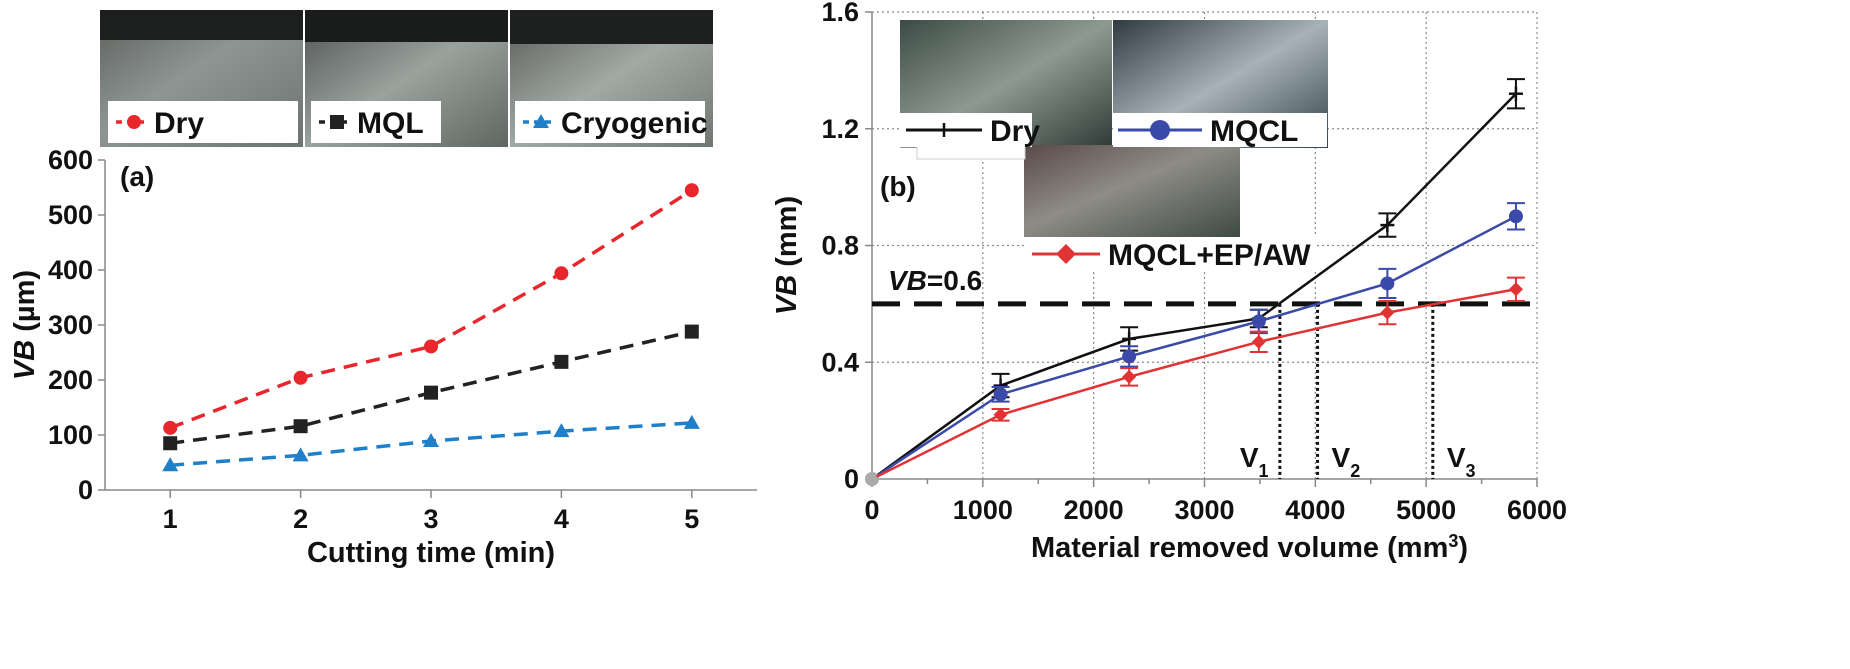 The image size is (1850, 669). I want to click on series-line-a-dry, so click(431, 309).